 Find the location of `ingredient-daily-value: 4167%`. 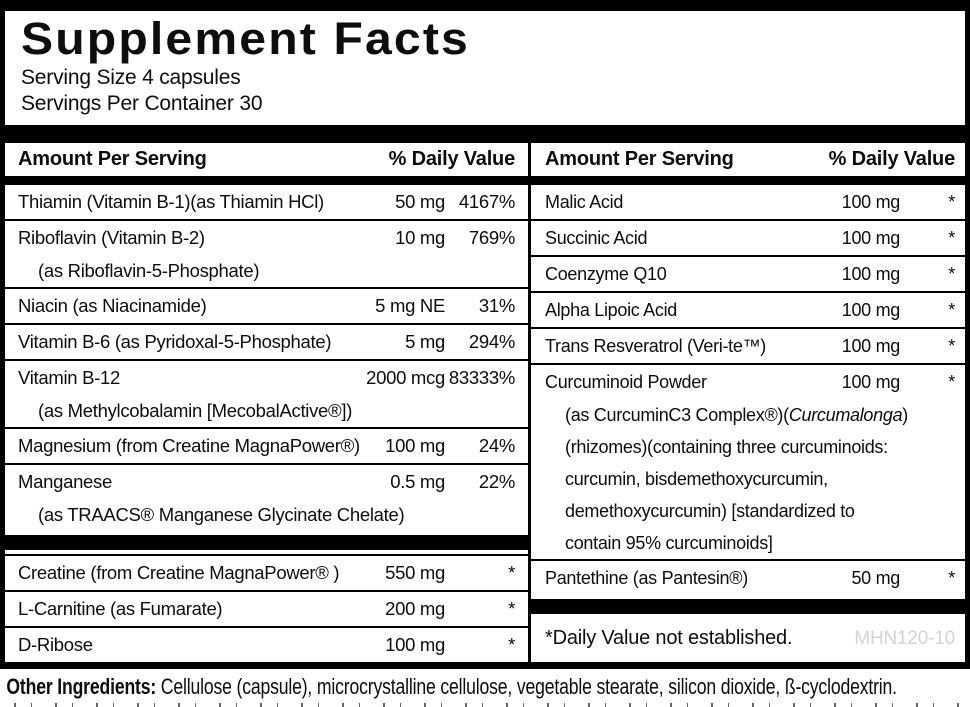

ingredient-daily-value: 4167% is located at coordinates (486, 201).